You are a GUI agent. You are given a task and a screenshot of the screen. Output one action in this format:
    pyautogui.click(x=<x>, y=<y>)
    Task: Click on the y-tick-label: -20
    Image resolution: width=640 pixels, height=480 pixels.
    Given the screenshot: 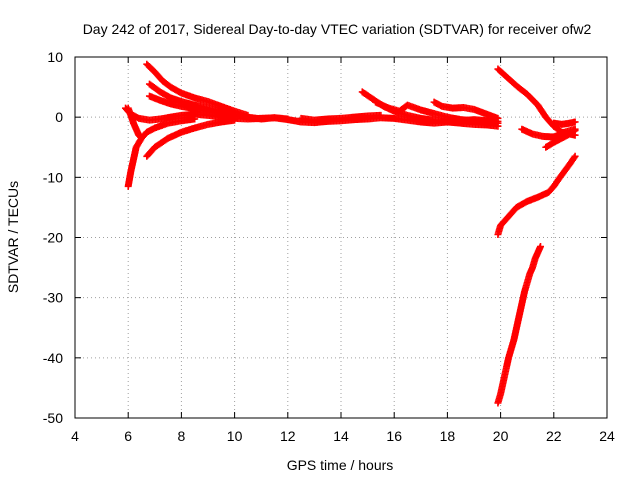 What is the action you would take?
    pyautogui.click(x=53, y=238)
    